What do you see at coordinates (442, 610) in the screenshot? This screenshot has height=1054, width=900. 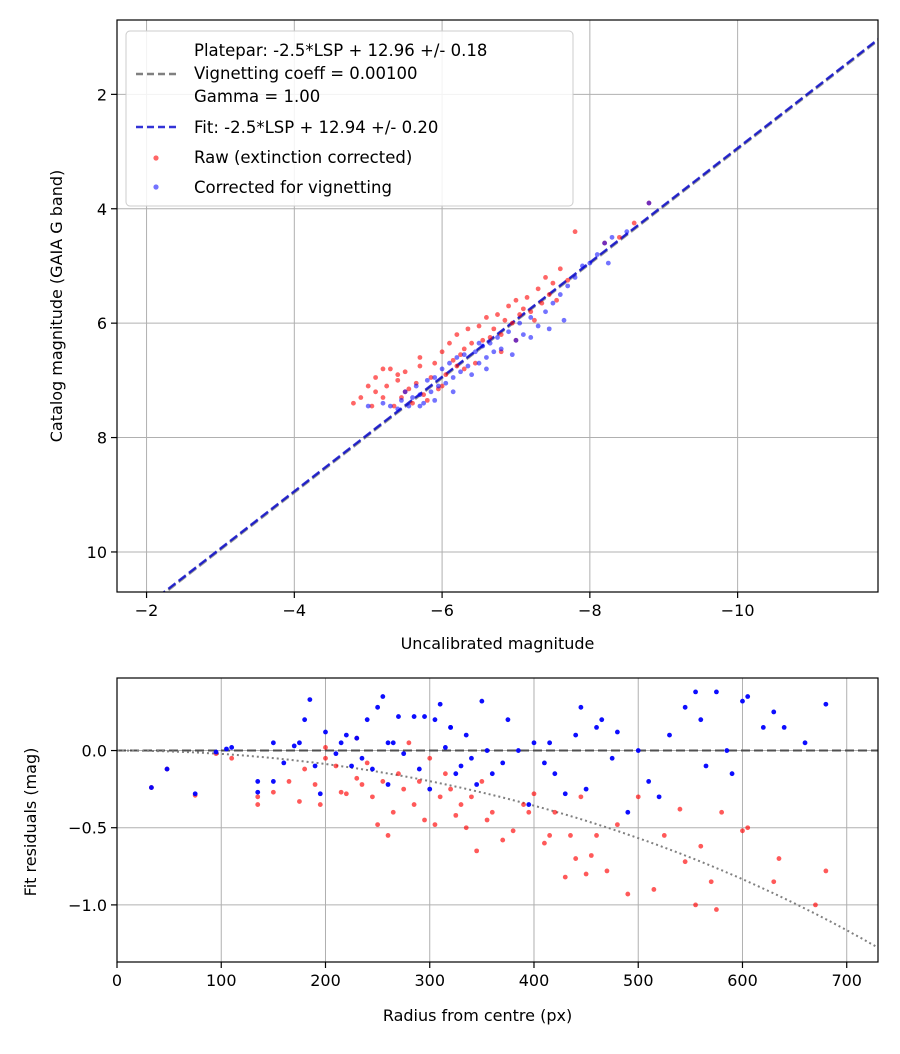 I see `x-tick-label: −6` at bounding box center [442, 610].